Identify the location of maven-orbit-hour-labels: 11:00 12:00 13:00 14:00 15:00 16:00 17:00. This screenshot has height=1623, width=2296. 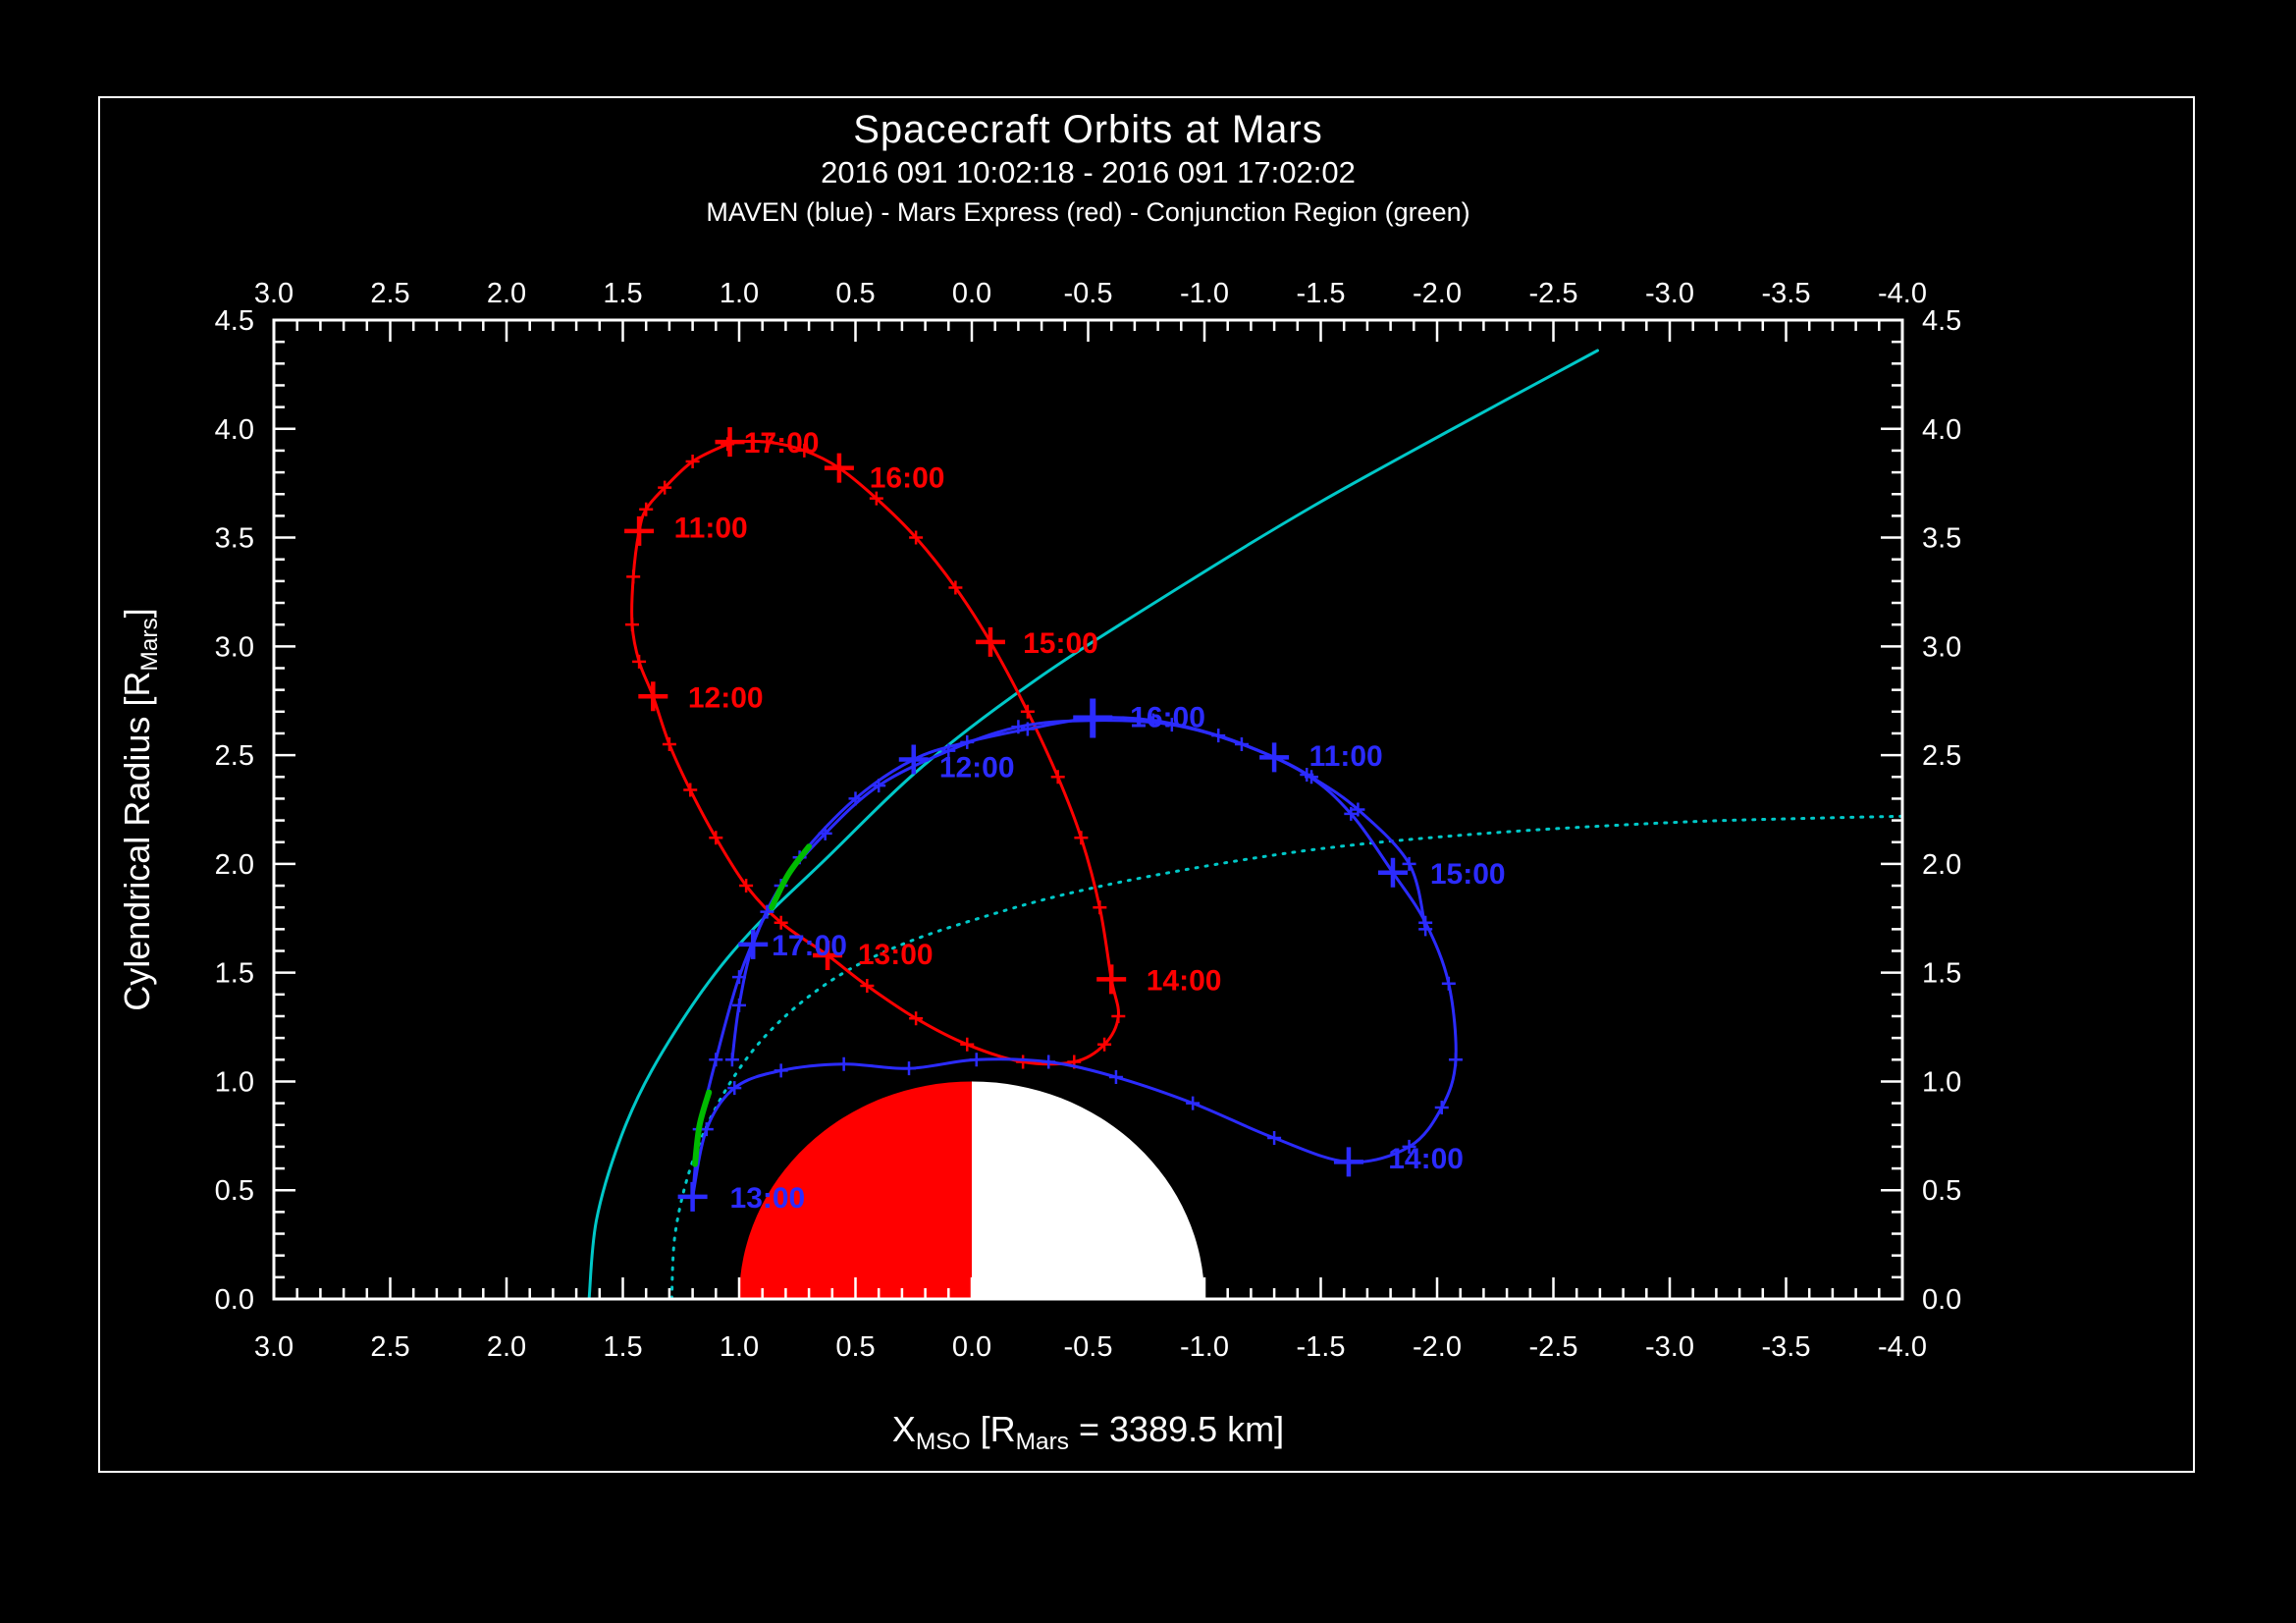
(1091, 956).